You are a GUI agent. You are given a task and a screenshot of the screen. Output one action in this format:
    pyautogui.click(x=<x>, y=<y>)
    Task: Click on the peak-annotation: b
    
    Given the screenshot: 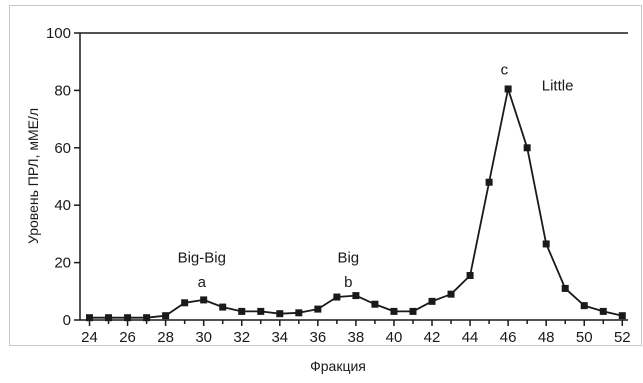 What is the action you would take?
    pyautogui.click(x=348, y=282)
    